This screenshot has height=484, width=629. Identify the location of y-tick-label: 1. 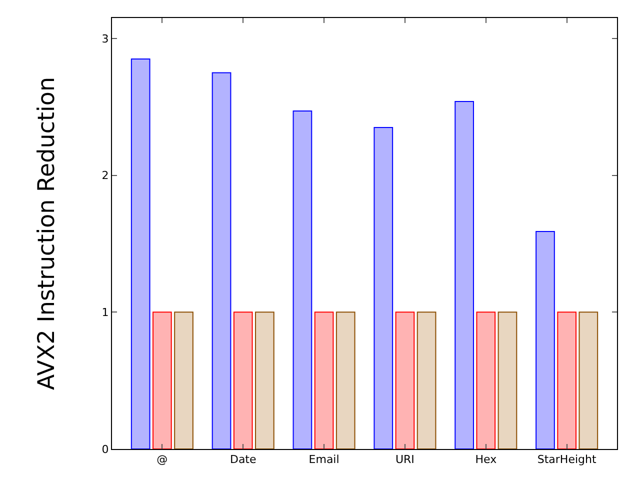
(105, 313).